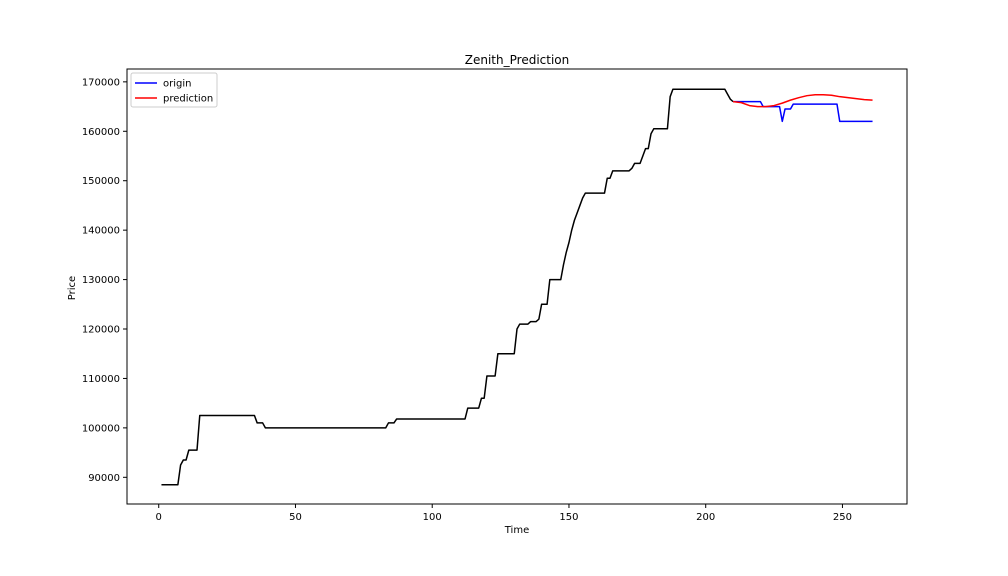  What do you see at coordinates (101, 428) in the screenshot?
I see `y-tick-label: 100000` at bounding box center [101, 428].